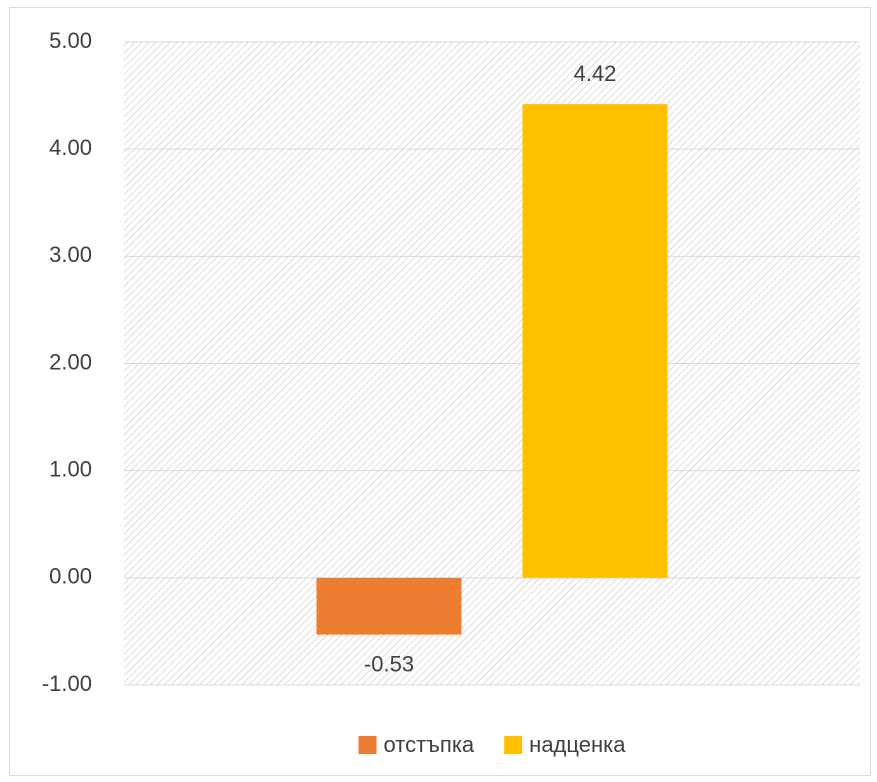 This screenshot has width=877, height=782. I want to click on data-label: 4.42, so click(595, 73).